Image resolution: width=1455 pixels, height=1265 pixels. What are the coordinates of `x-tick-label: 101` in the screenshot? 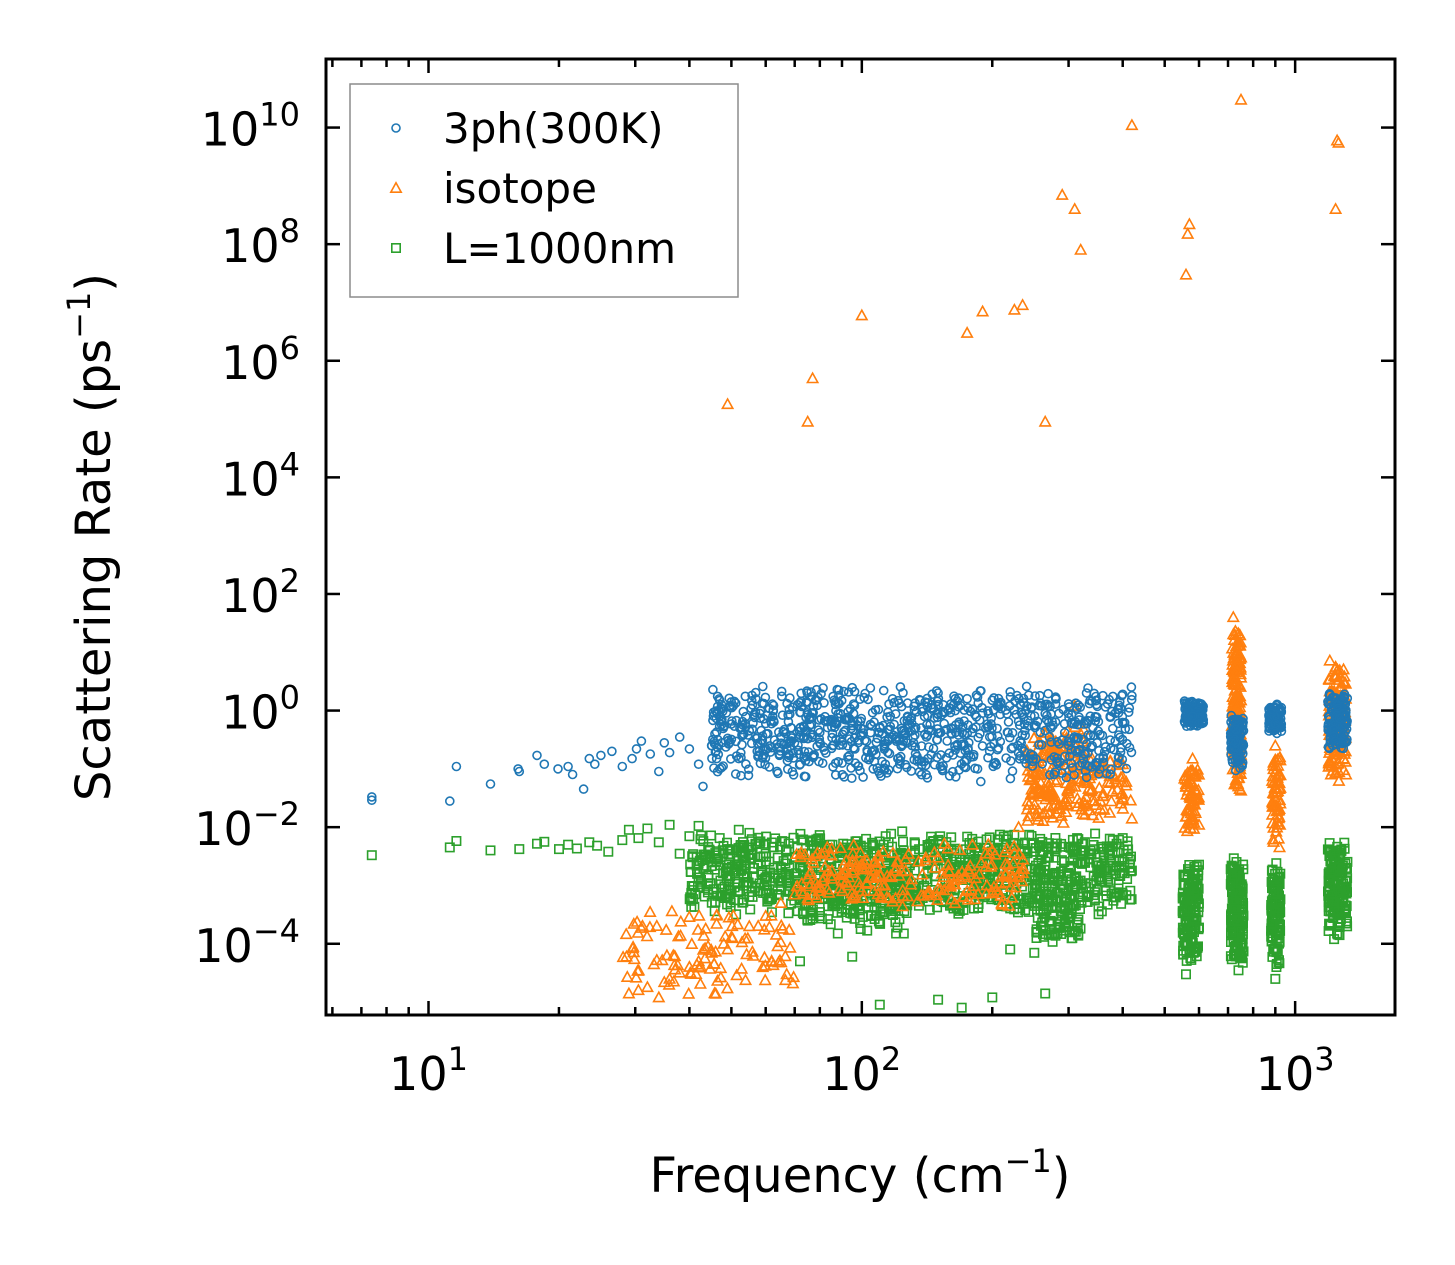 It's located at (428, 1070).